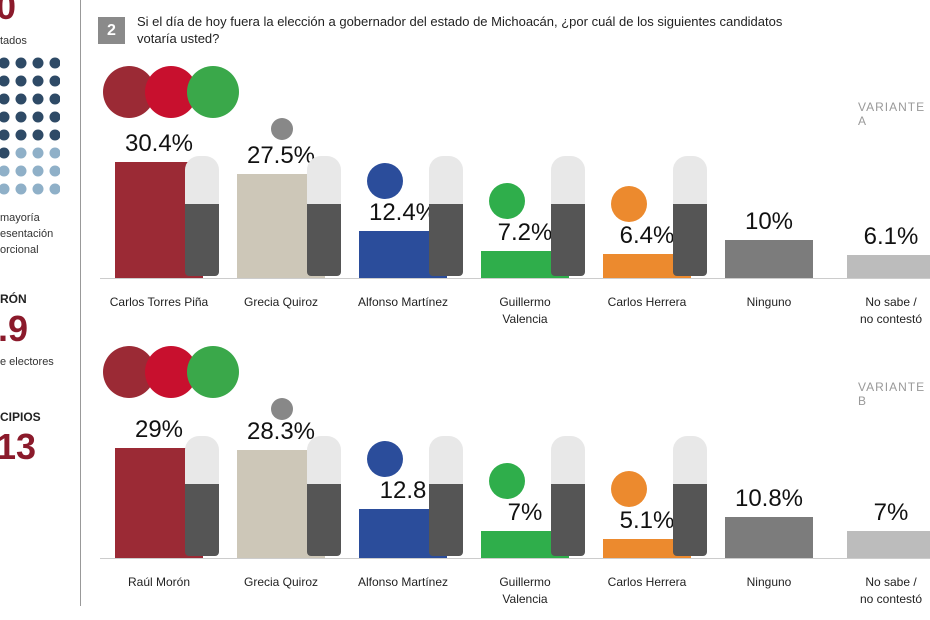 Image resolution: width=930 pixels, height=620 pixels. What do you see at coordinates (281, 432) in the screenshot?
I see `value-label: 28.3%` at bounding box center [281, 432].